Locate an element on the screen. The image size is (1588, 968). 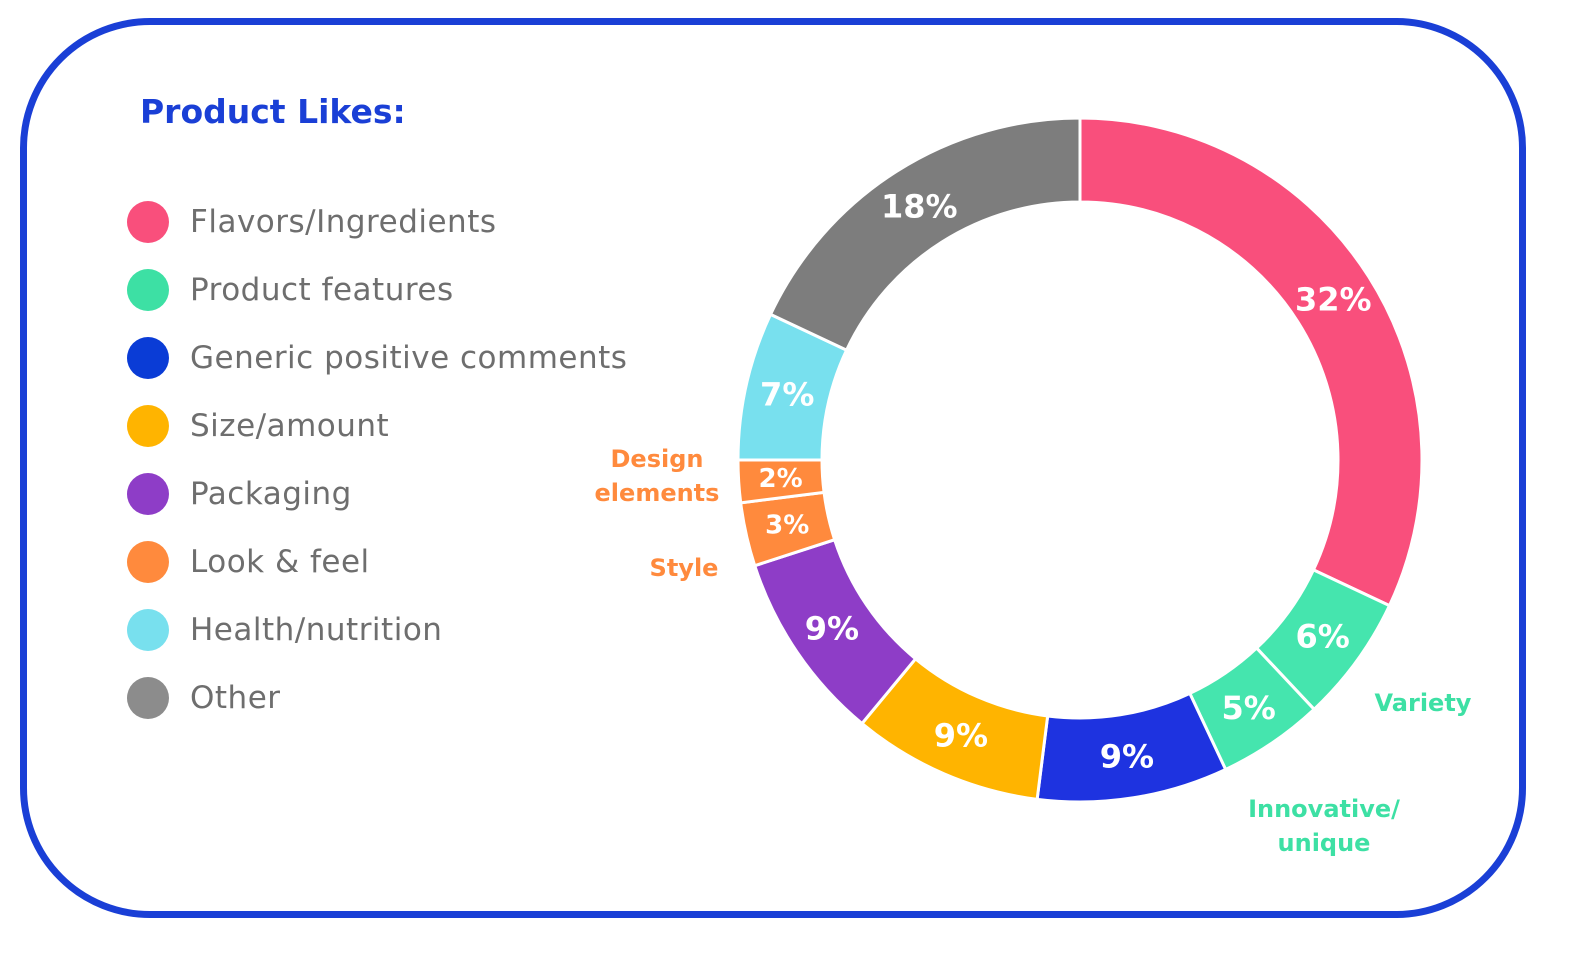
legend-label: Health/nutrition is located at coordinates (316, 630).